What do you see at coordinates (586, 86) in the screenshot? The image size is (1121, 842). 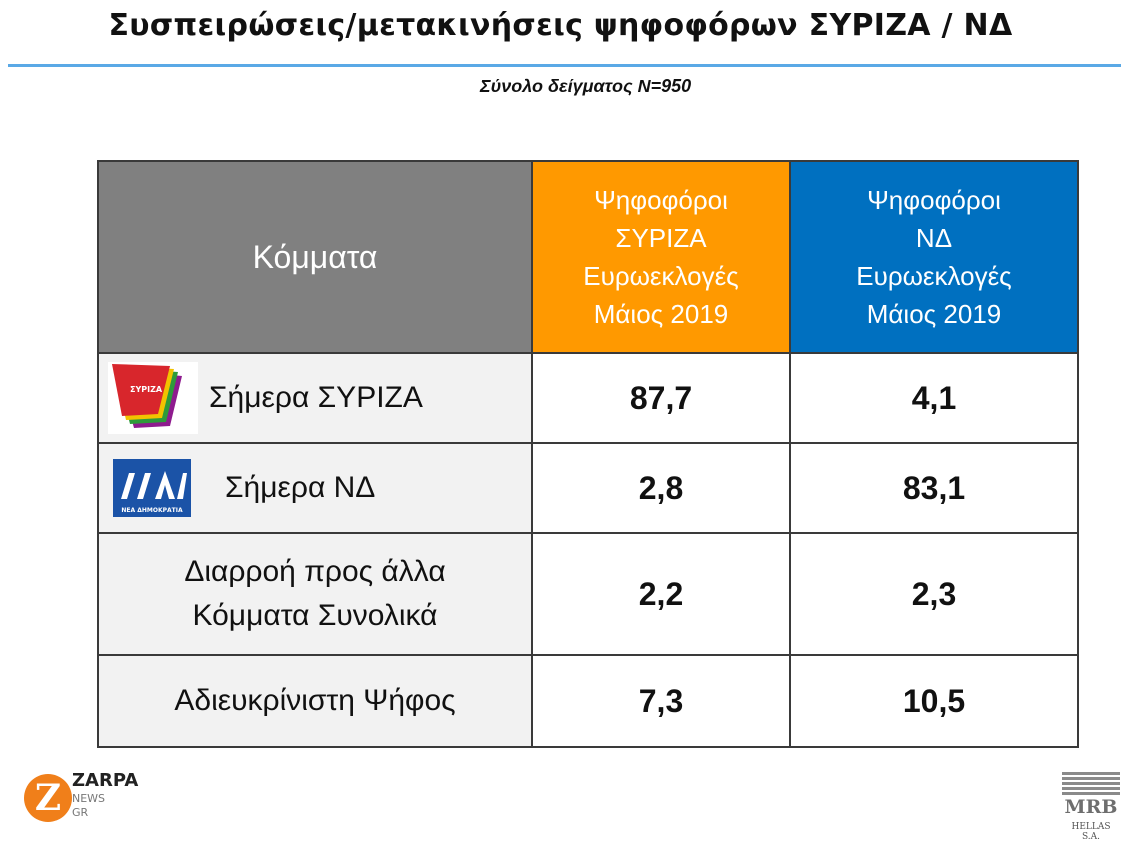 I see `sample-size-subtitle: Σύνολο δείγματος Ν=950` at bounding box center [586, 86].